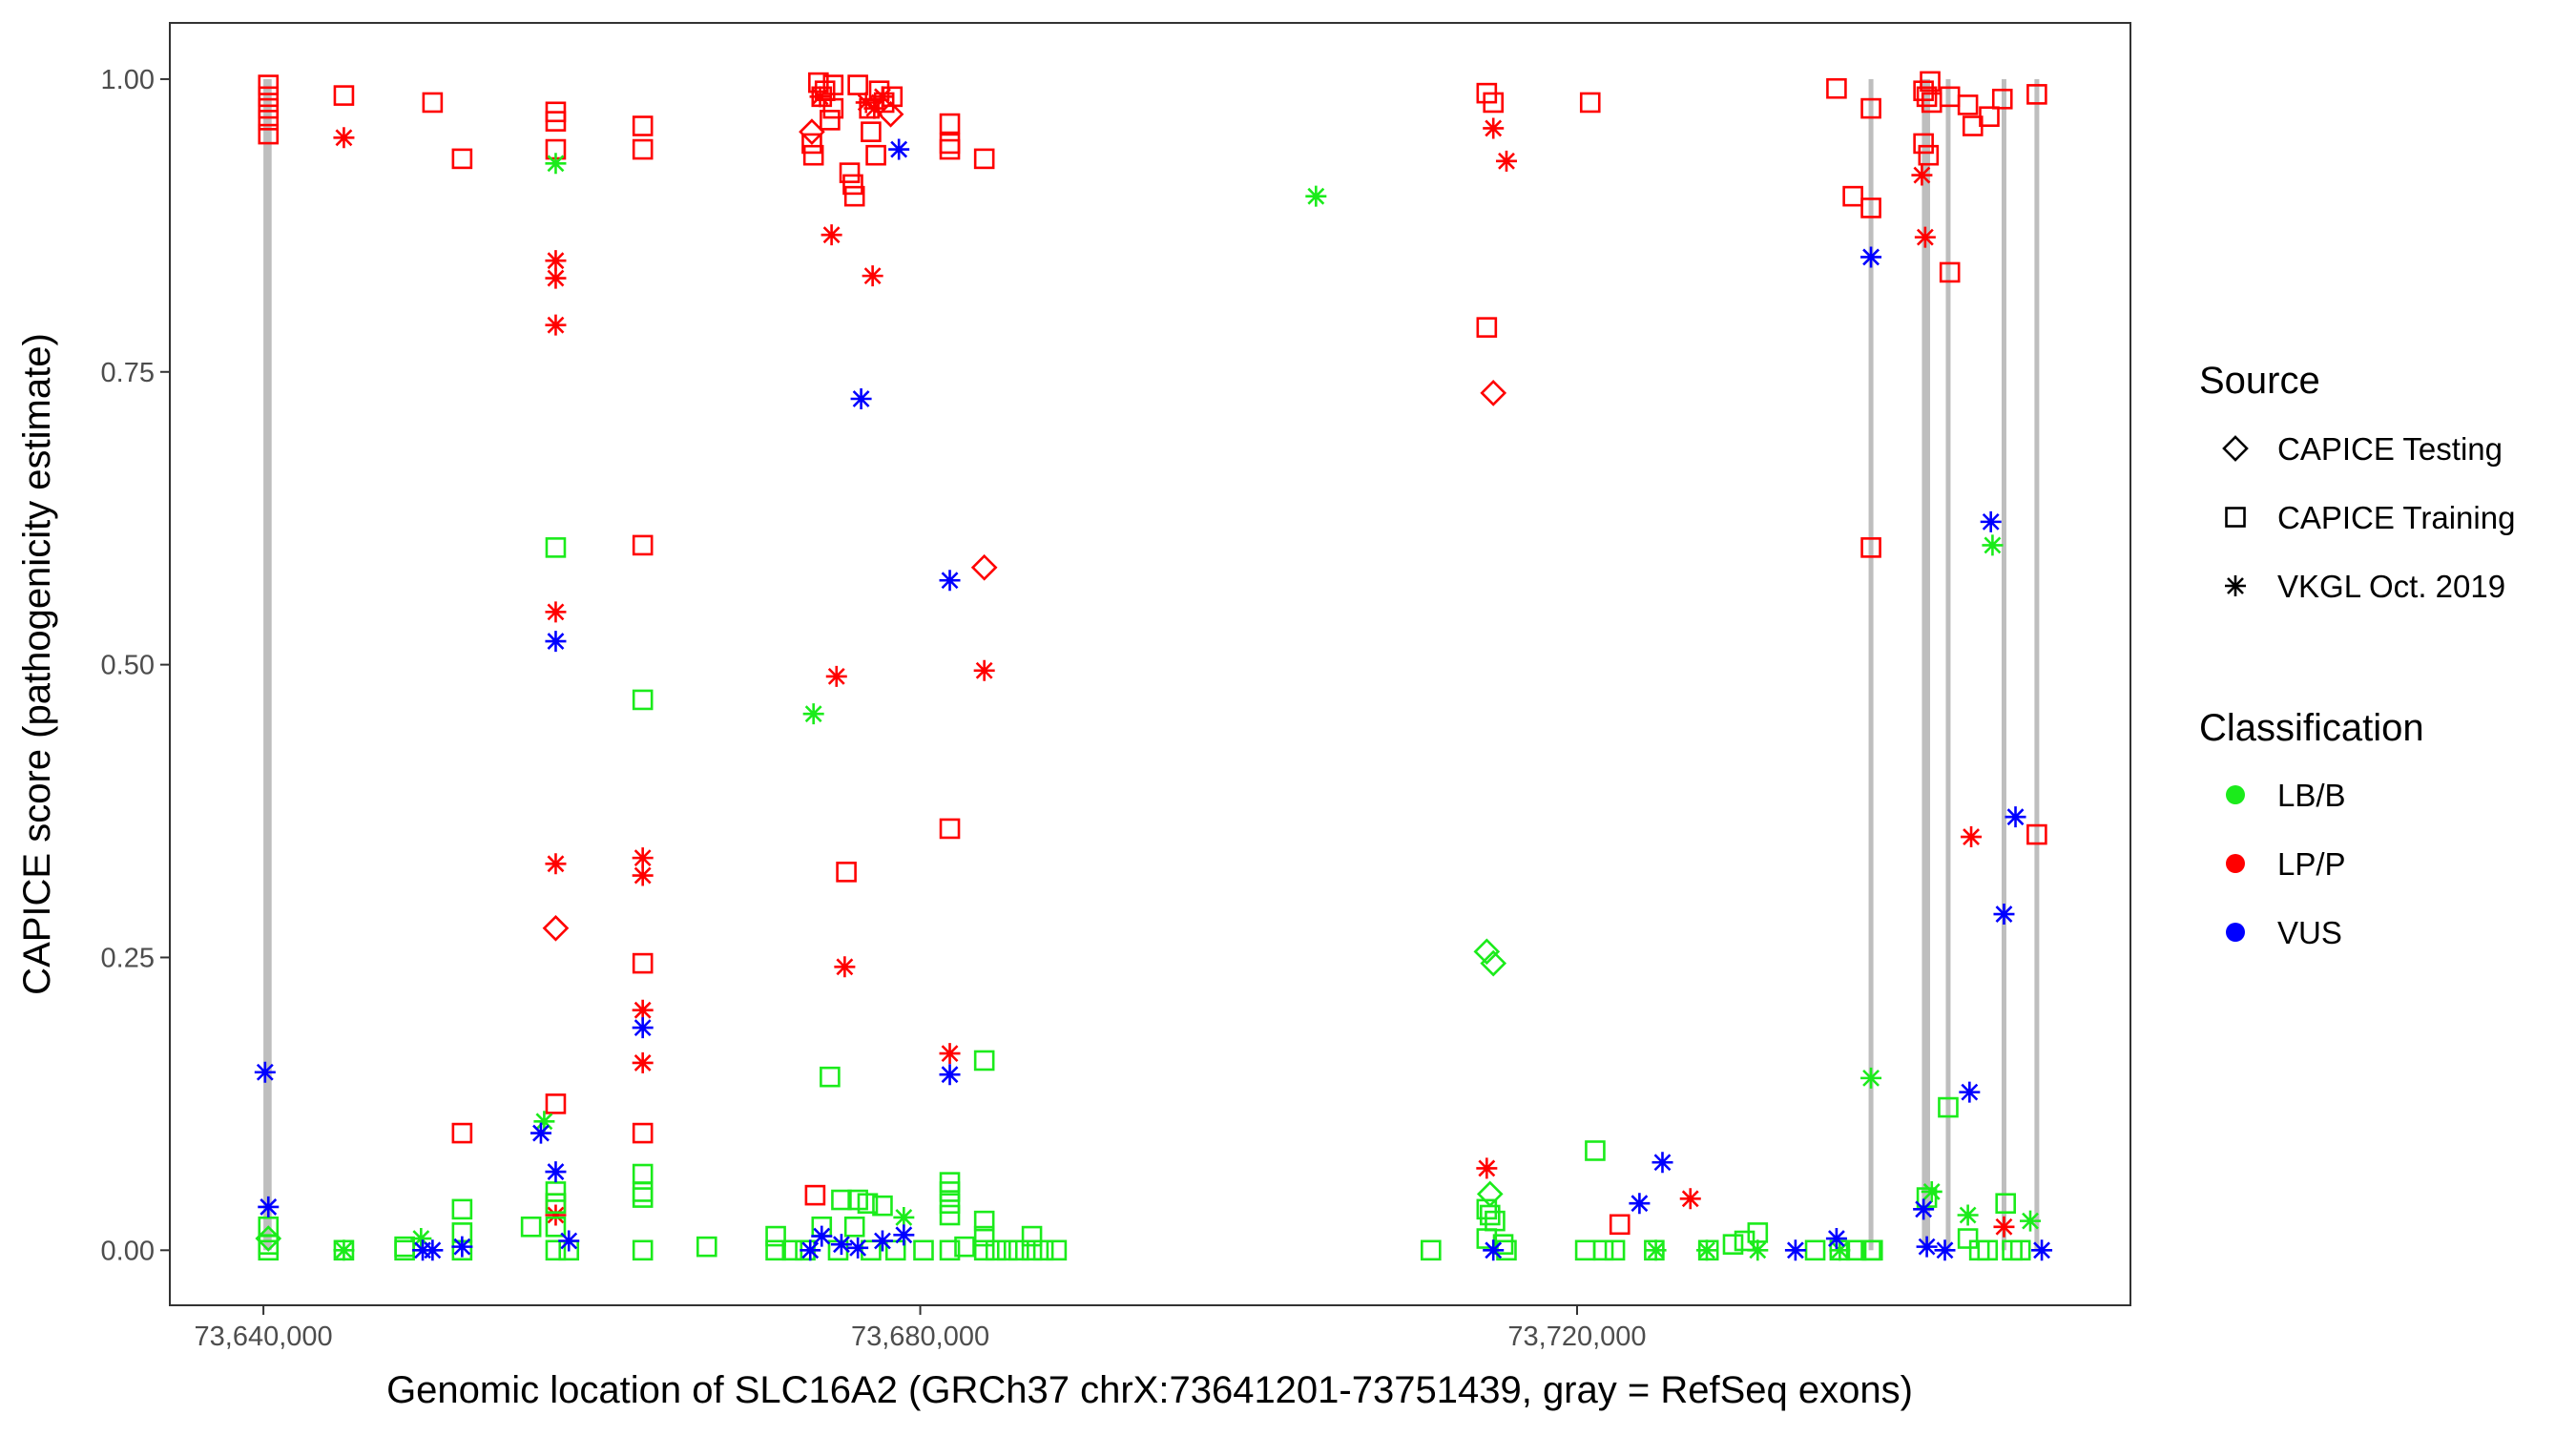  Describe the element at coordinates (2311, 728) in the screenshot. I see `legend-title-classification: Classification` at that location.